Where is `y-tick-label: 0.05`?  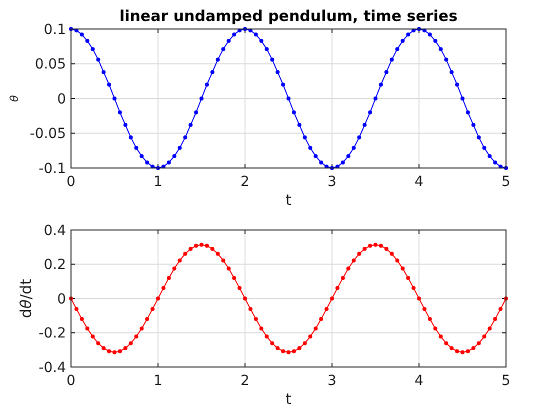 y-tick-label: 0.05 is located at coordinates (50, 64).